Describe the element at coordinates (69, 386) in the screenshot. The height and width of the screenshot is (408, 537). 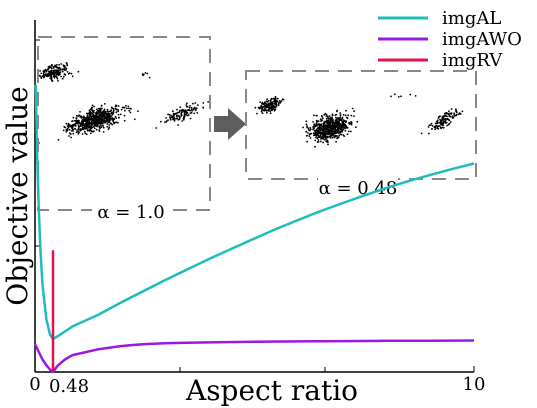
I see `x-tick-label-highlight: 0.48` at that location.